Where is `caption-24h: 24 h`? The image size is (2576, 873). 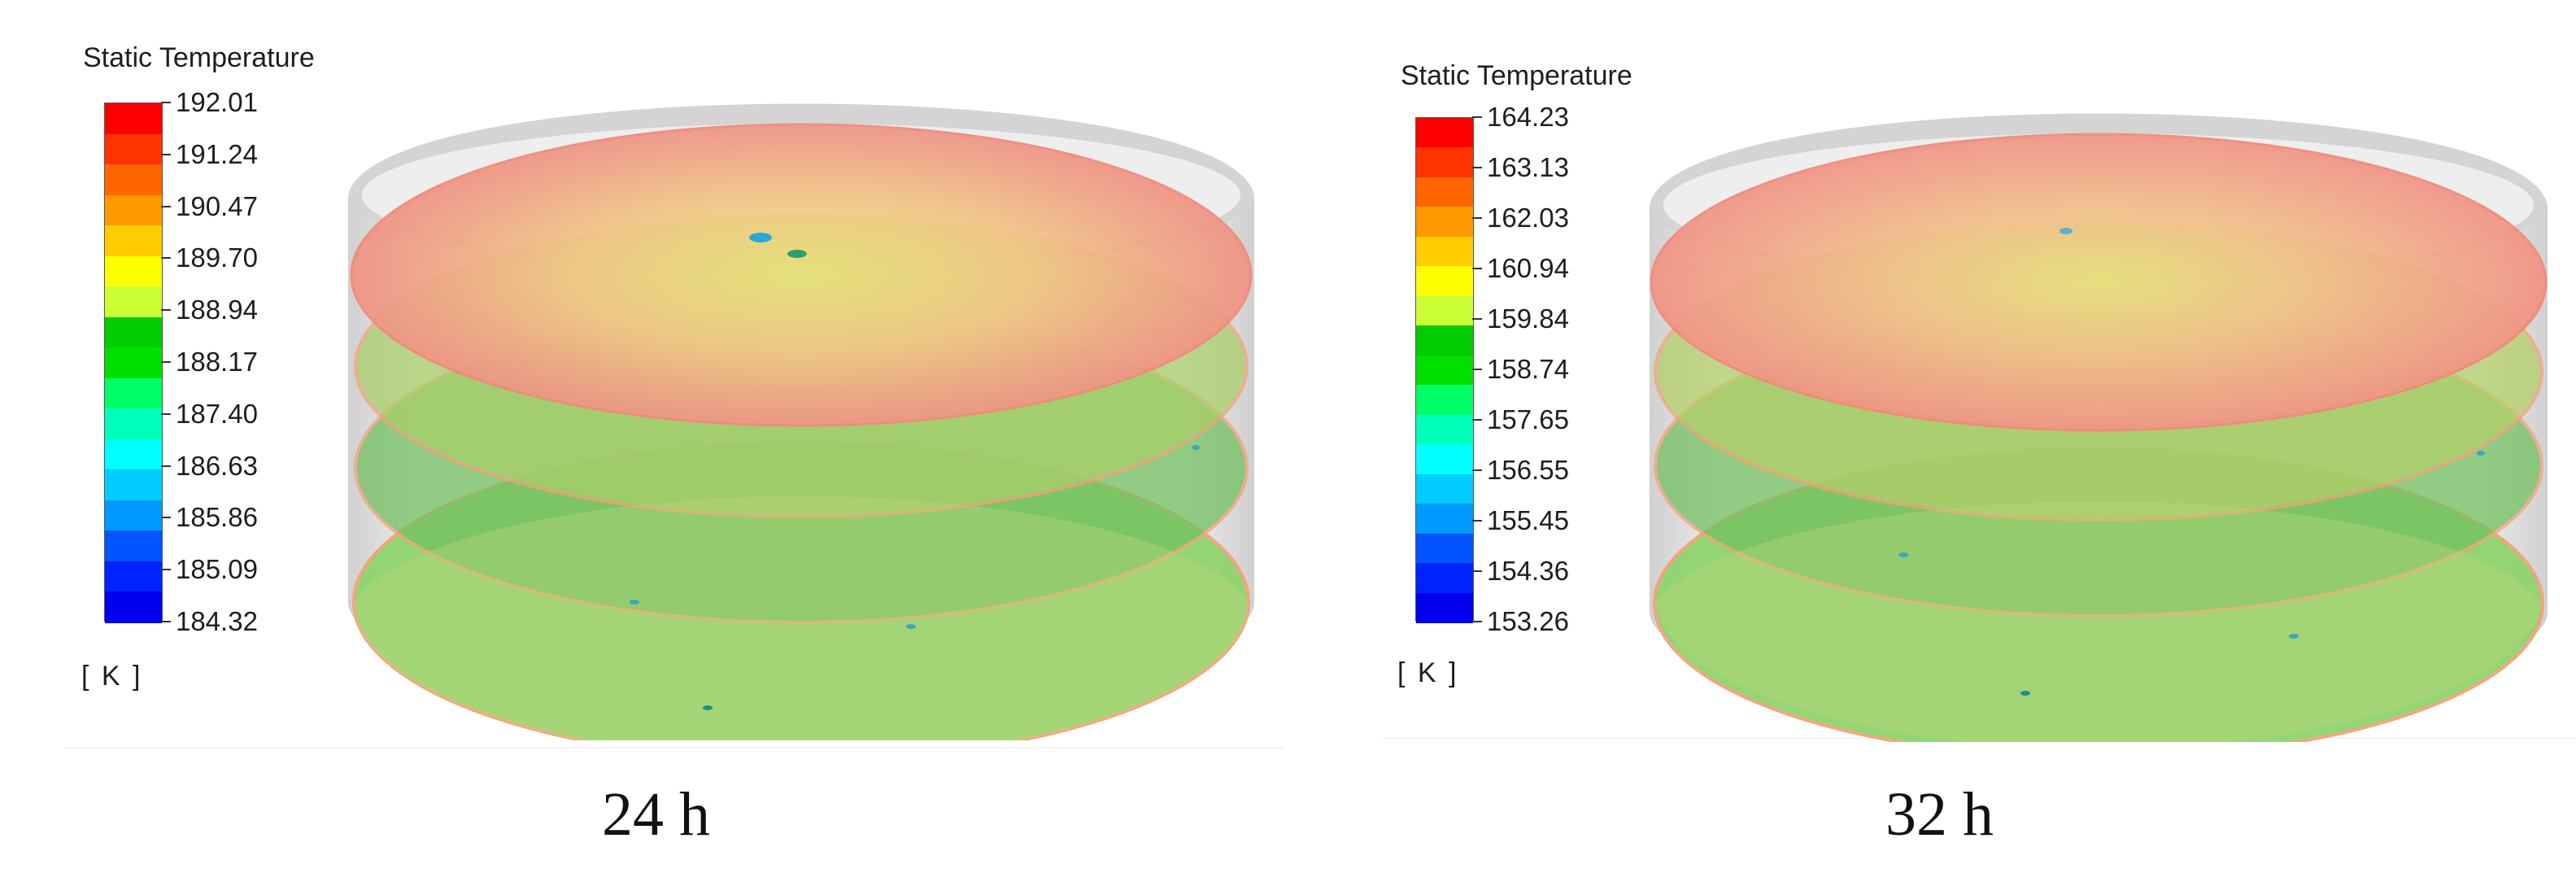 caption-24h: 24 h is located at coordinates (656, 815).